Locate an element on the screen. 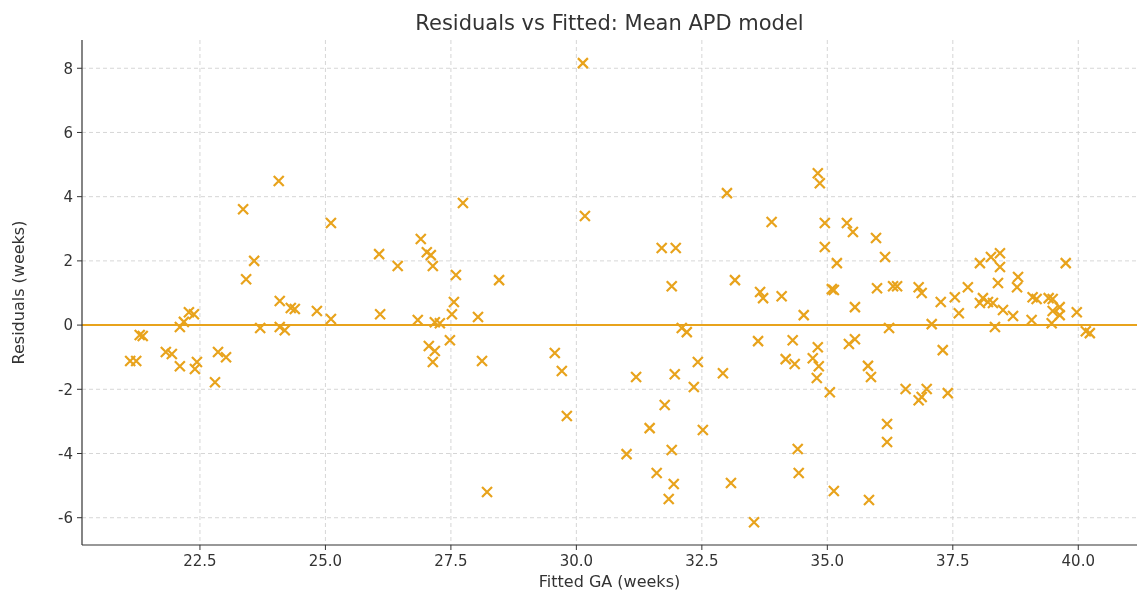 The width and height of the screenshot is (1139, 593). y-tick-label: 4 is located at coordinates (68, 196).